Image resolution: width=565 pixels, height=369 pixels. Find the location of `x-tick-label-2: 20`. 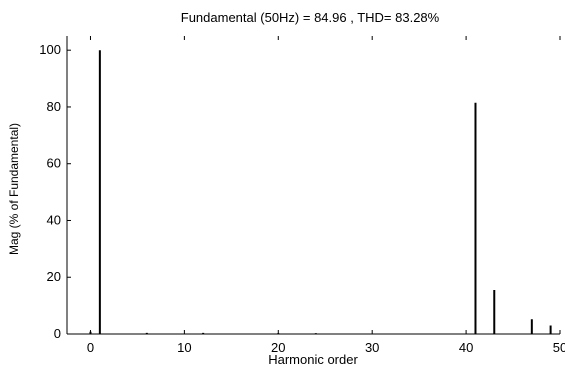

x-tick-label-2: 20 is located at coordinates (278, 347).